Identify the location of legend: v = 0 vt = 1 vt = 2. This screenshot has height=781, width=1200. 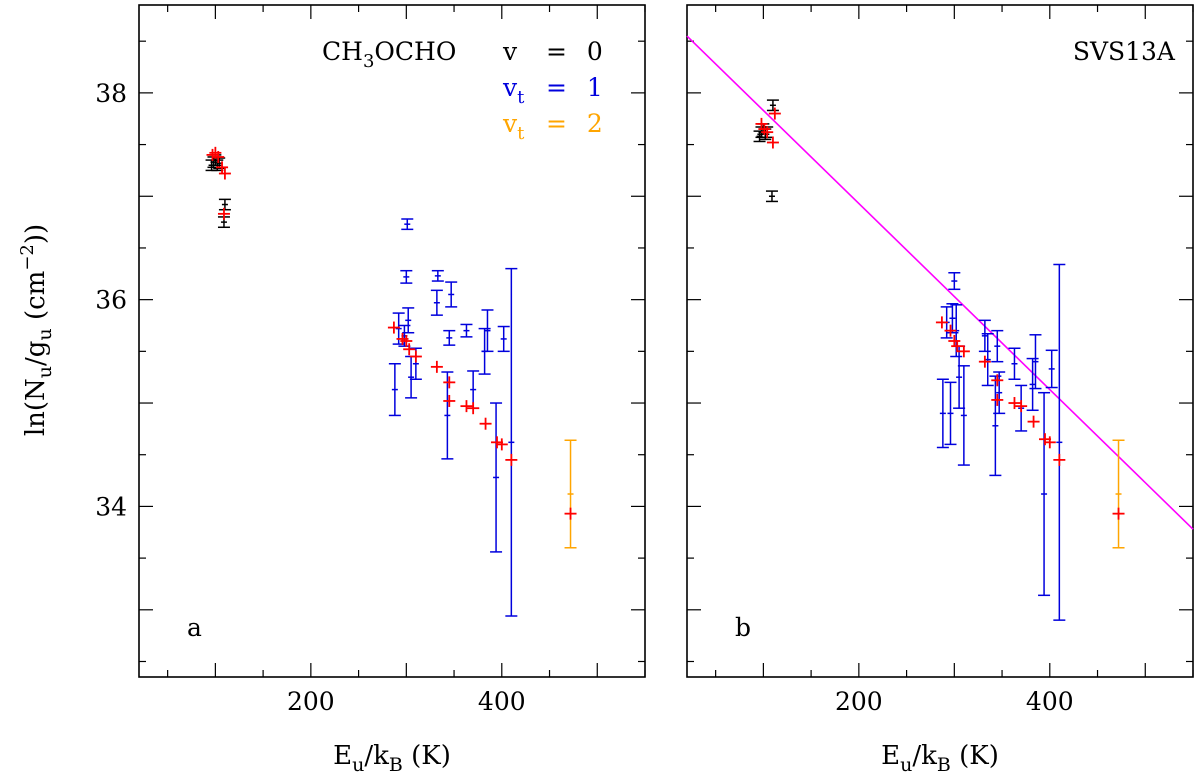
(552, 90).